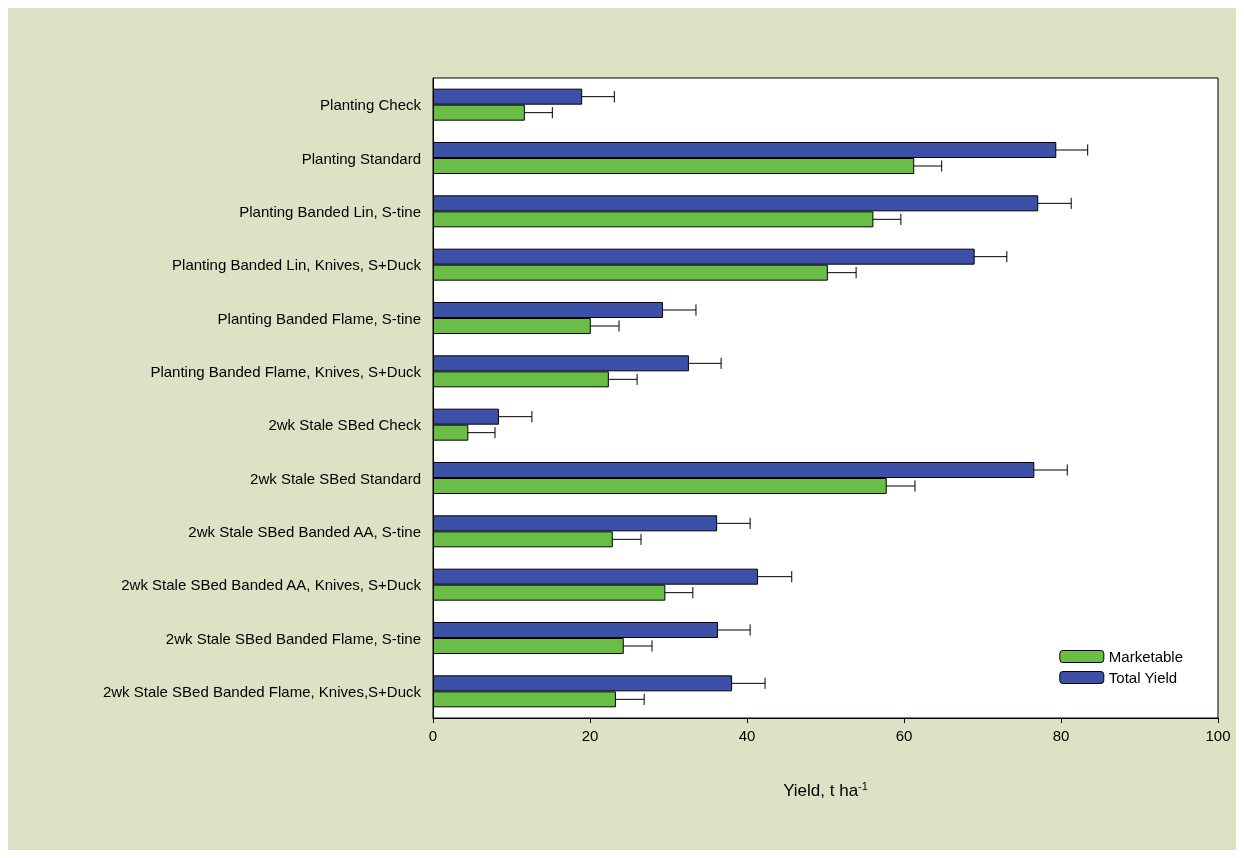  What do you see at coordinates (286, 371) in the screenshot?
I see `y-tick-label: Planting Banded Flame, Knives, S+Duck` at bounding box center [286, 371].